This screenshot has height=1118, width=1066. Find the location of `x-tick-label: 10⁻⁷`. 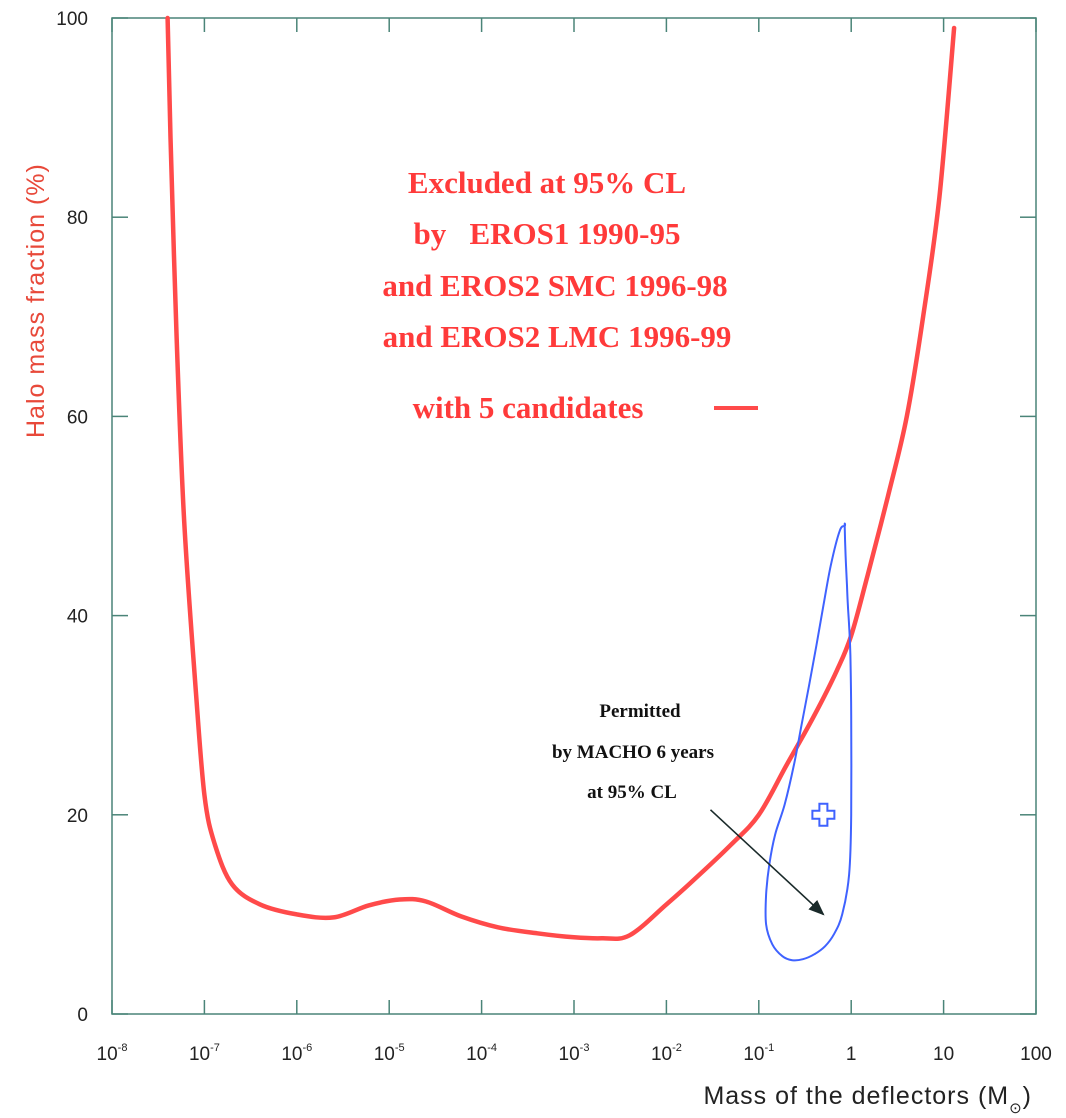

x-tick-label: 10⁻⁷ is located at coordinates (204, 1053).